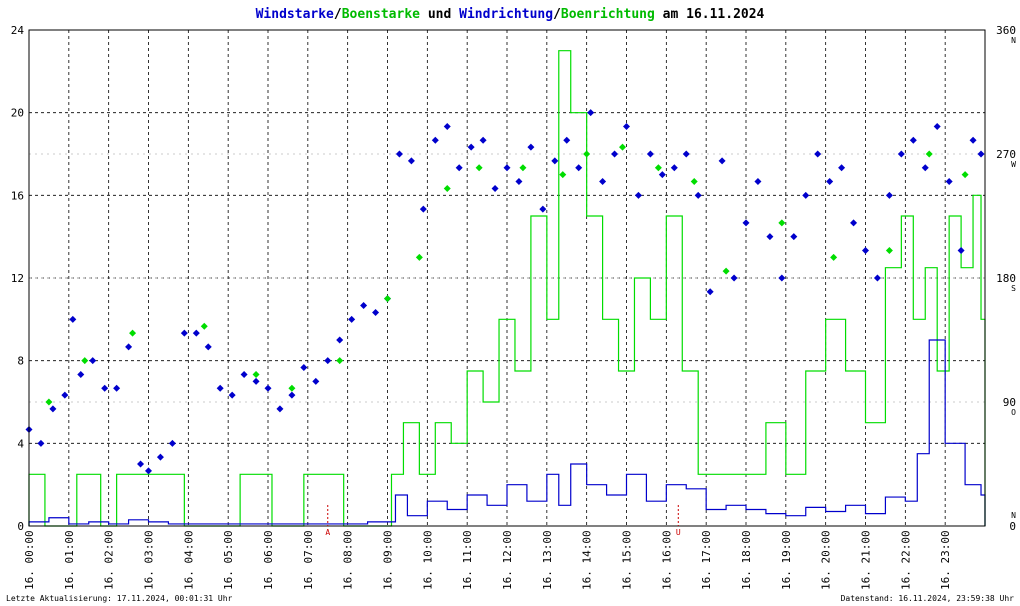 The image size is (1020, 606). What do you see at coordinates (945, 560) in the screenshot?
I see `x-tick-label: 16. 23:00` at bounding box center [945, 560].